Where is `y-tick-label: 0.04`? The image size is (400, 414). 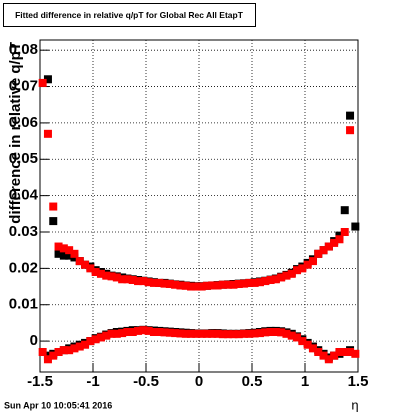
y-tick-label: 0.04 is located at coordinates (24, 195).